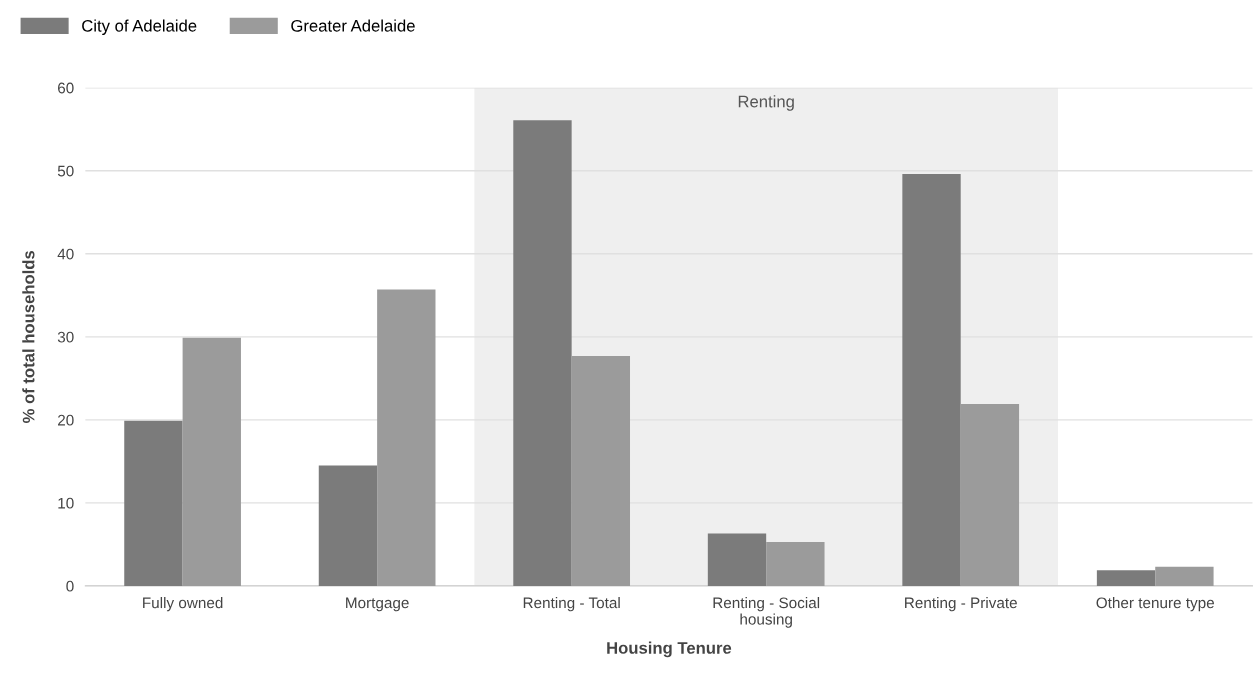 The width and height of the screenshot is (1255, 675). What do you see at coordinates (28, 336) in the screenshot?
I see `y-axis-title: % of total households` at bounding box center [28, 336].